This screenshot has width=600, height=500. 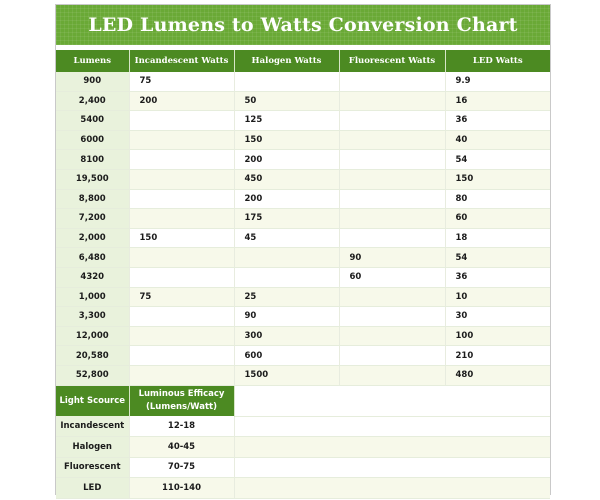 What do you see at coordinates (92, 401) in the screenshot?
I see `header-light-source: Light Scource` at bounding box center [92, 401].